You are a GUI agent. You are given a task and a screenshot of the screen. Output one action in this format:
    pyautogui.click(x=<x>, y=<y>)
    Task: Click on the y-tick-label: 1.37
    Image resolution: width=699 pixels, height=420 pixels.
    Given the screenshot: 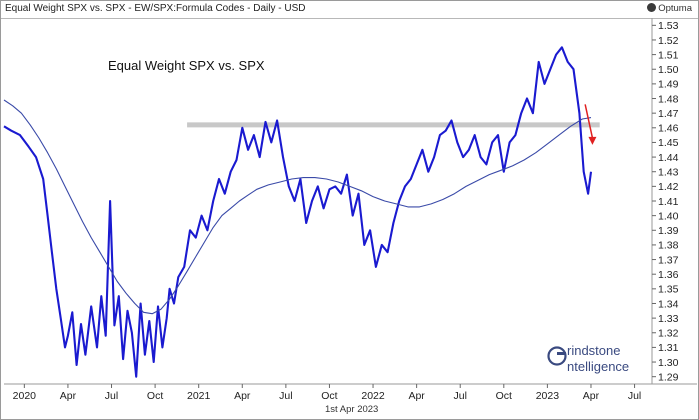 What is the action you would take?
    pyautogui.click(x=668, y=260)
    